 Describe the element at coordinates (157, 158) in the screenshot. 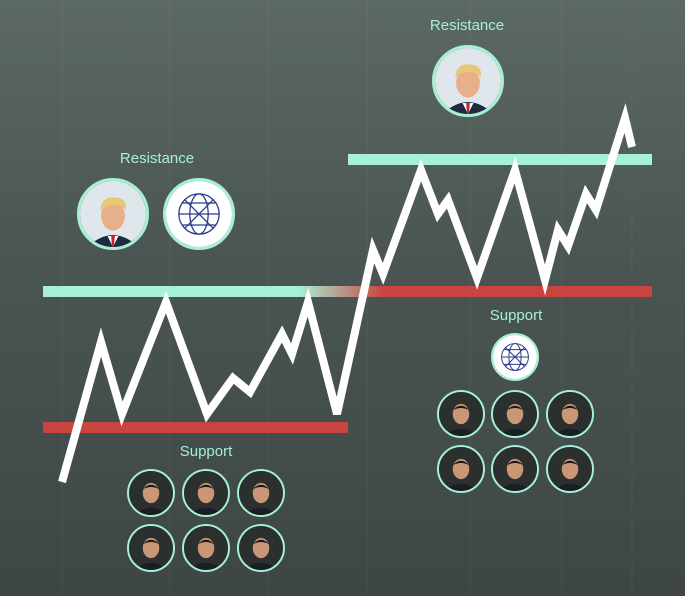

I see `resistance-label-left: Resistance` at that location.